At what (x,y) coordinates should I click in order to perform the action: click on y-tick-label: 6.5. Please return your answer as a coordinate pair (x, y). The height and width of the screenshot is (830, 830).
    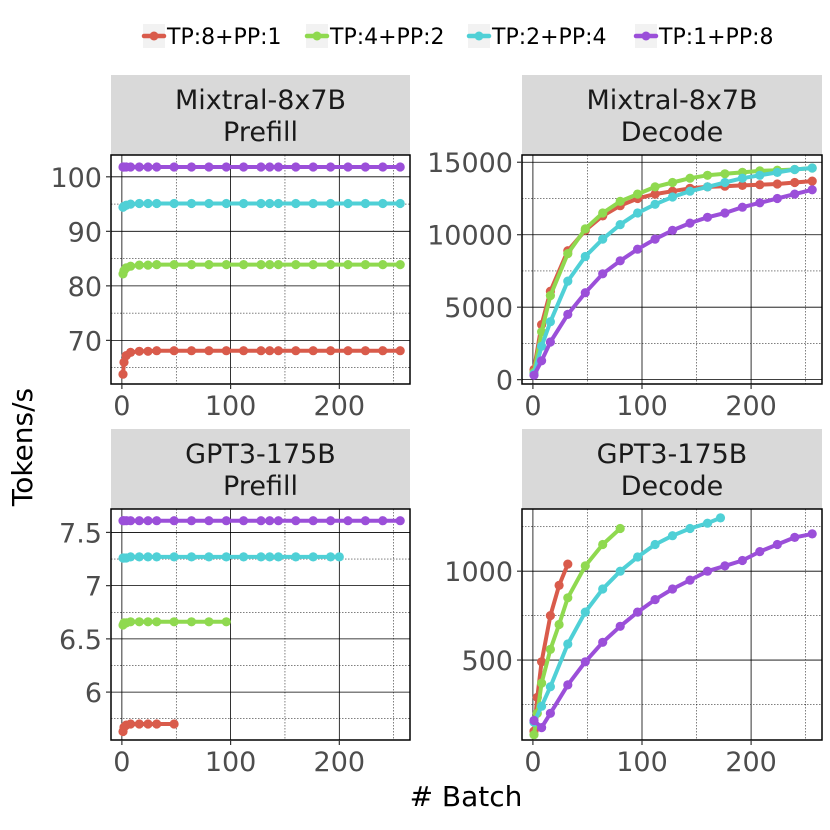
    Looking at the image, I should click on (80, 640).